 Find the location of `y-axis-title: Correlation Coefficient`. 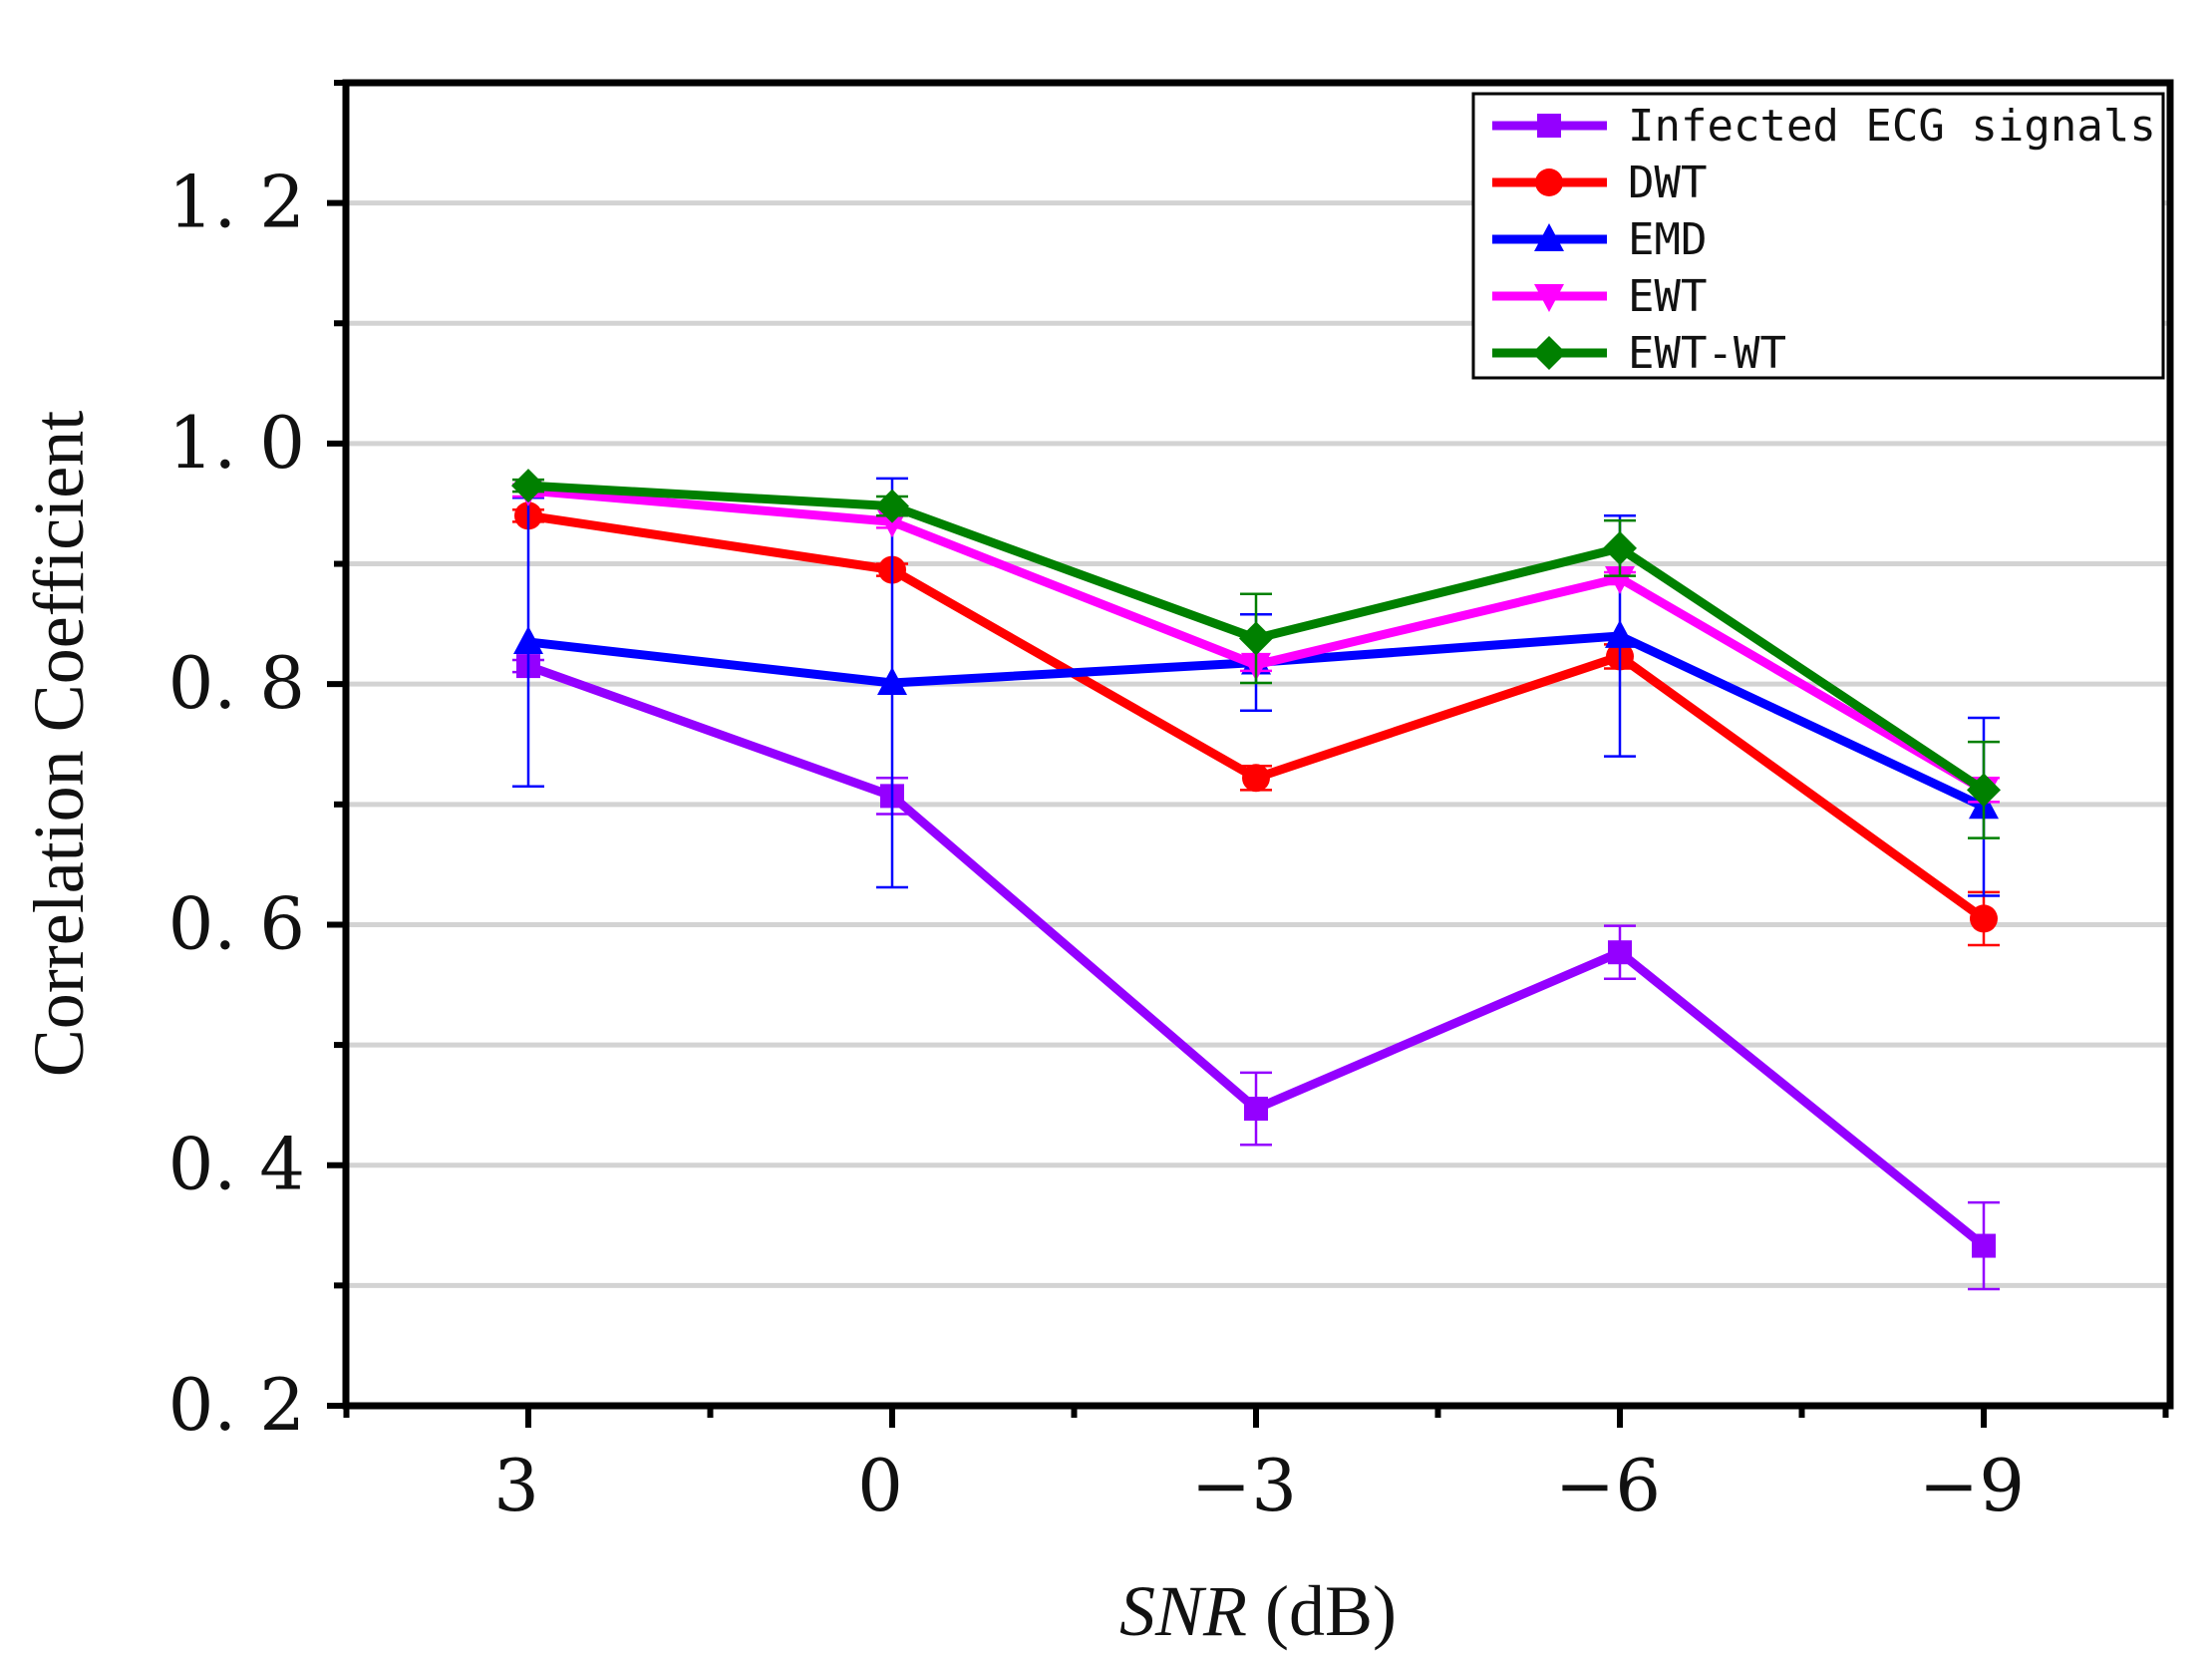

y-axis-title: Correlation Coefficient is located at coordinates (59, 744).